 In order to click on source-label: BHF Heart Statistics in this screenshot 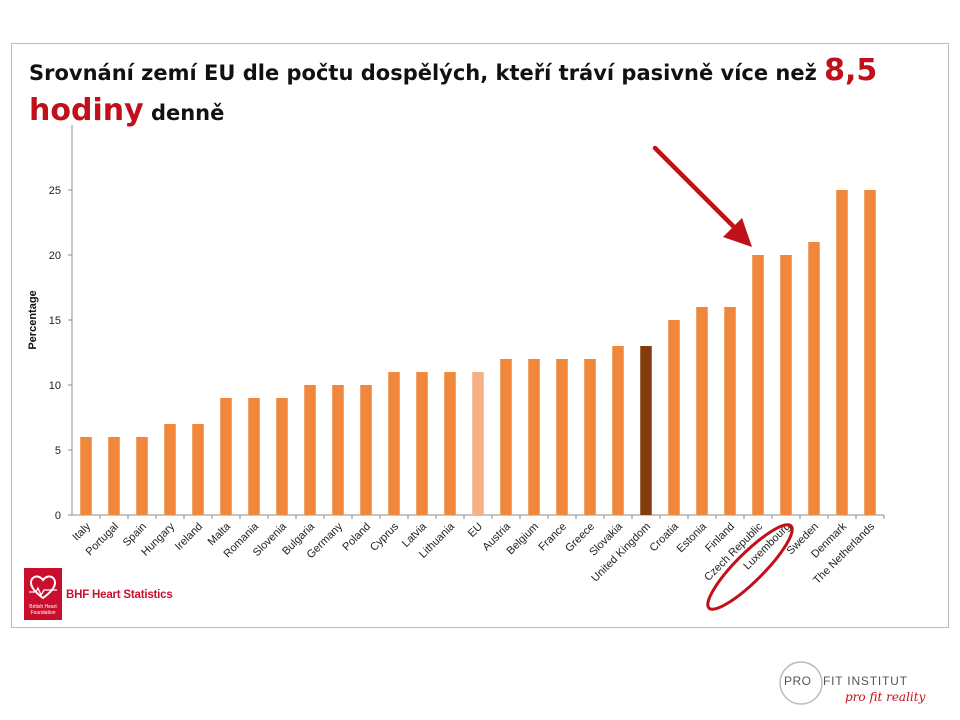, I will do `click(119, 595)`.